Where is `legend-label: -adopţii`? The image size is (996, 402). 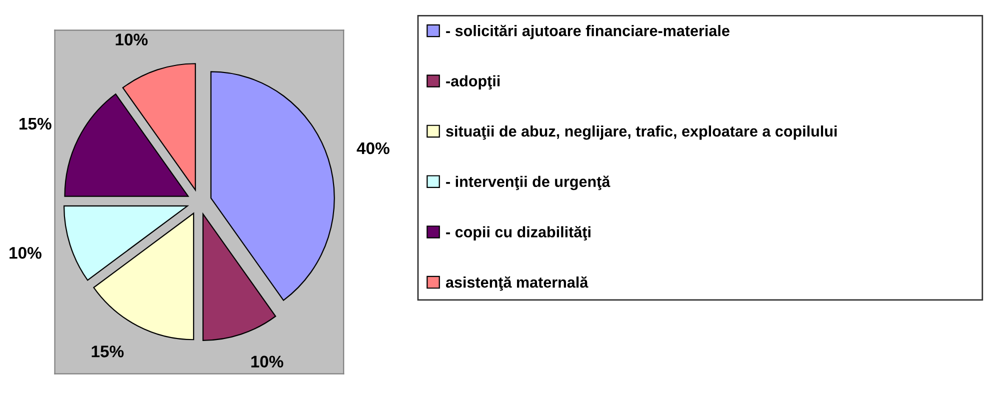 legend-label: -adopţii is located at coordinates (473, 82).